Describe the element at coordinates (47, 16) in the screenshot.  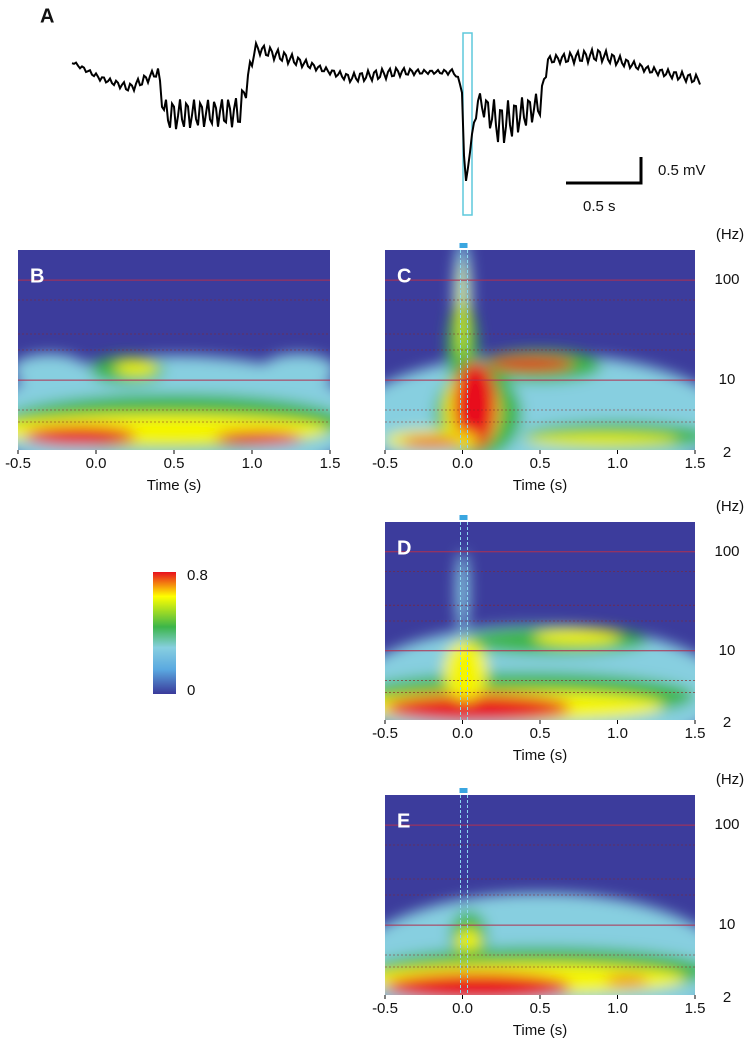
I see `panel-label: A` at that location.